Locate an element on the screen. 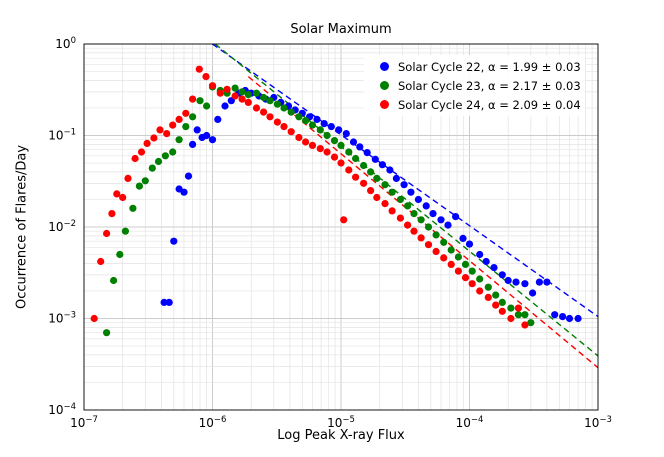 The image size is (664, 457). tick-label: 10⁻⁴ is located at coordinates (62, 409).